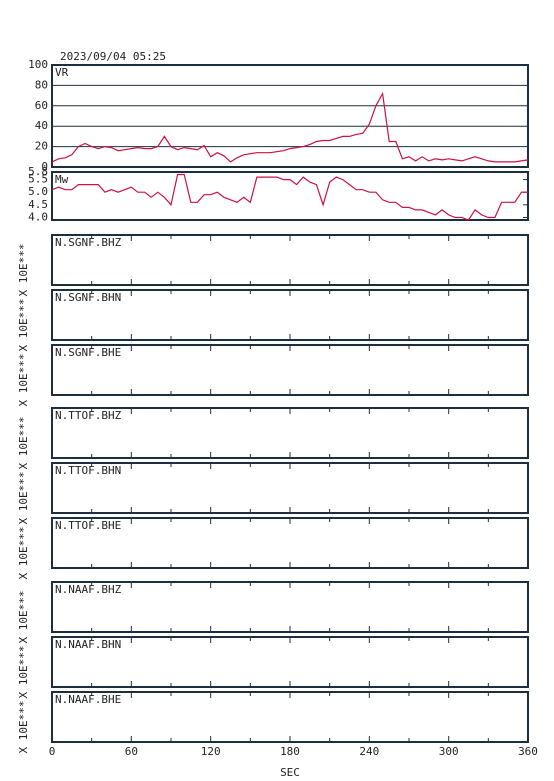 This screenshot has width=554, height=781. Describe the element at coordinates (38, 191) in the screenshot. I see `y-tick-label: 5.0` at that location.